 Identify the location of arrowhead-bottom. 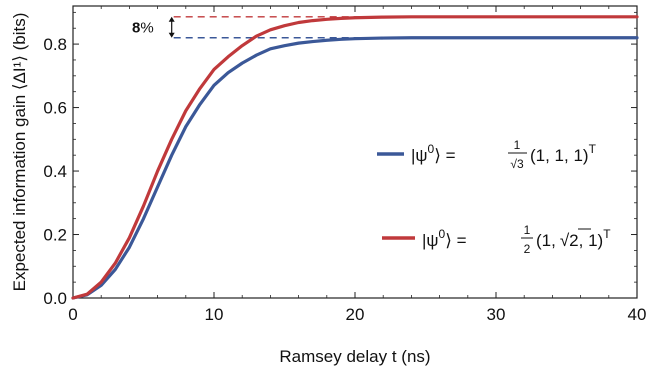
(171, 35).